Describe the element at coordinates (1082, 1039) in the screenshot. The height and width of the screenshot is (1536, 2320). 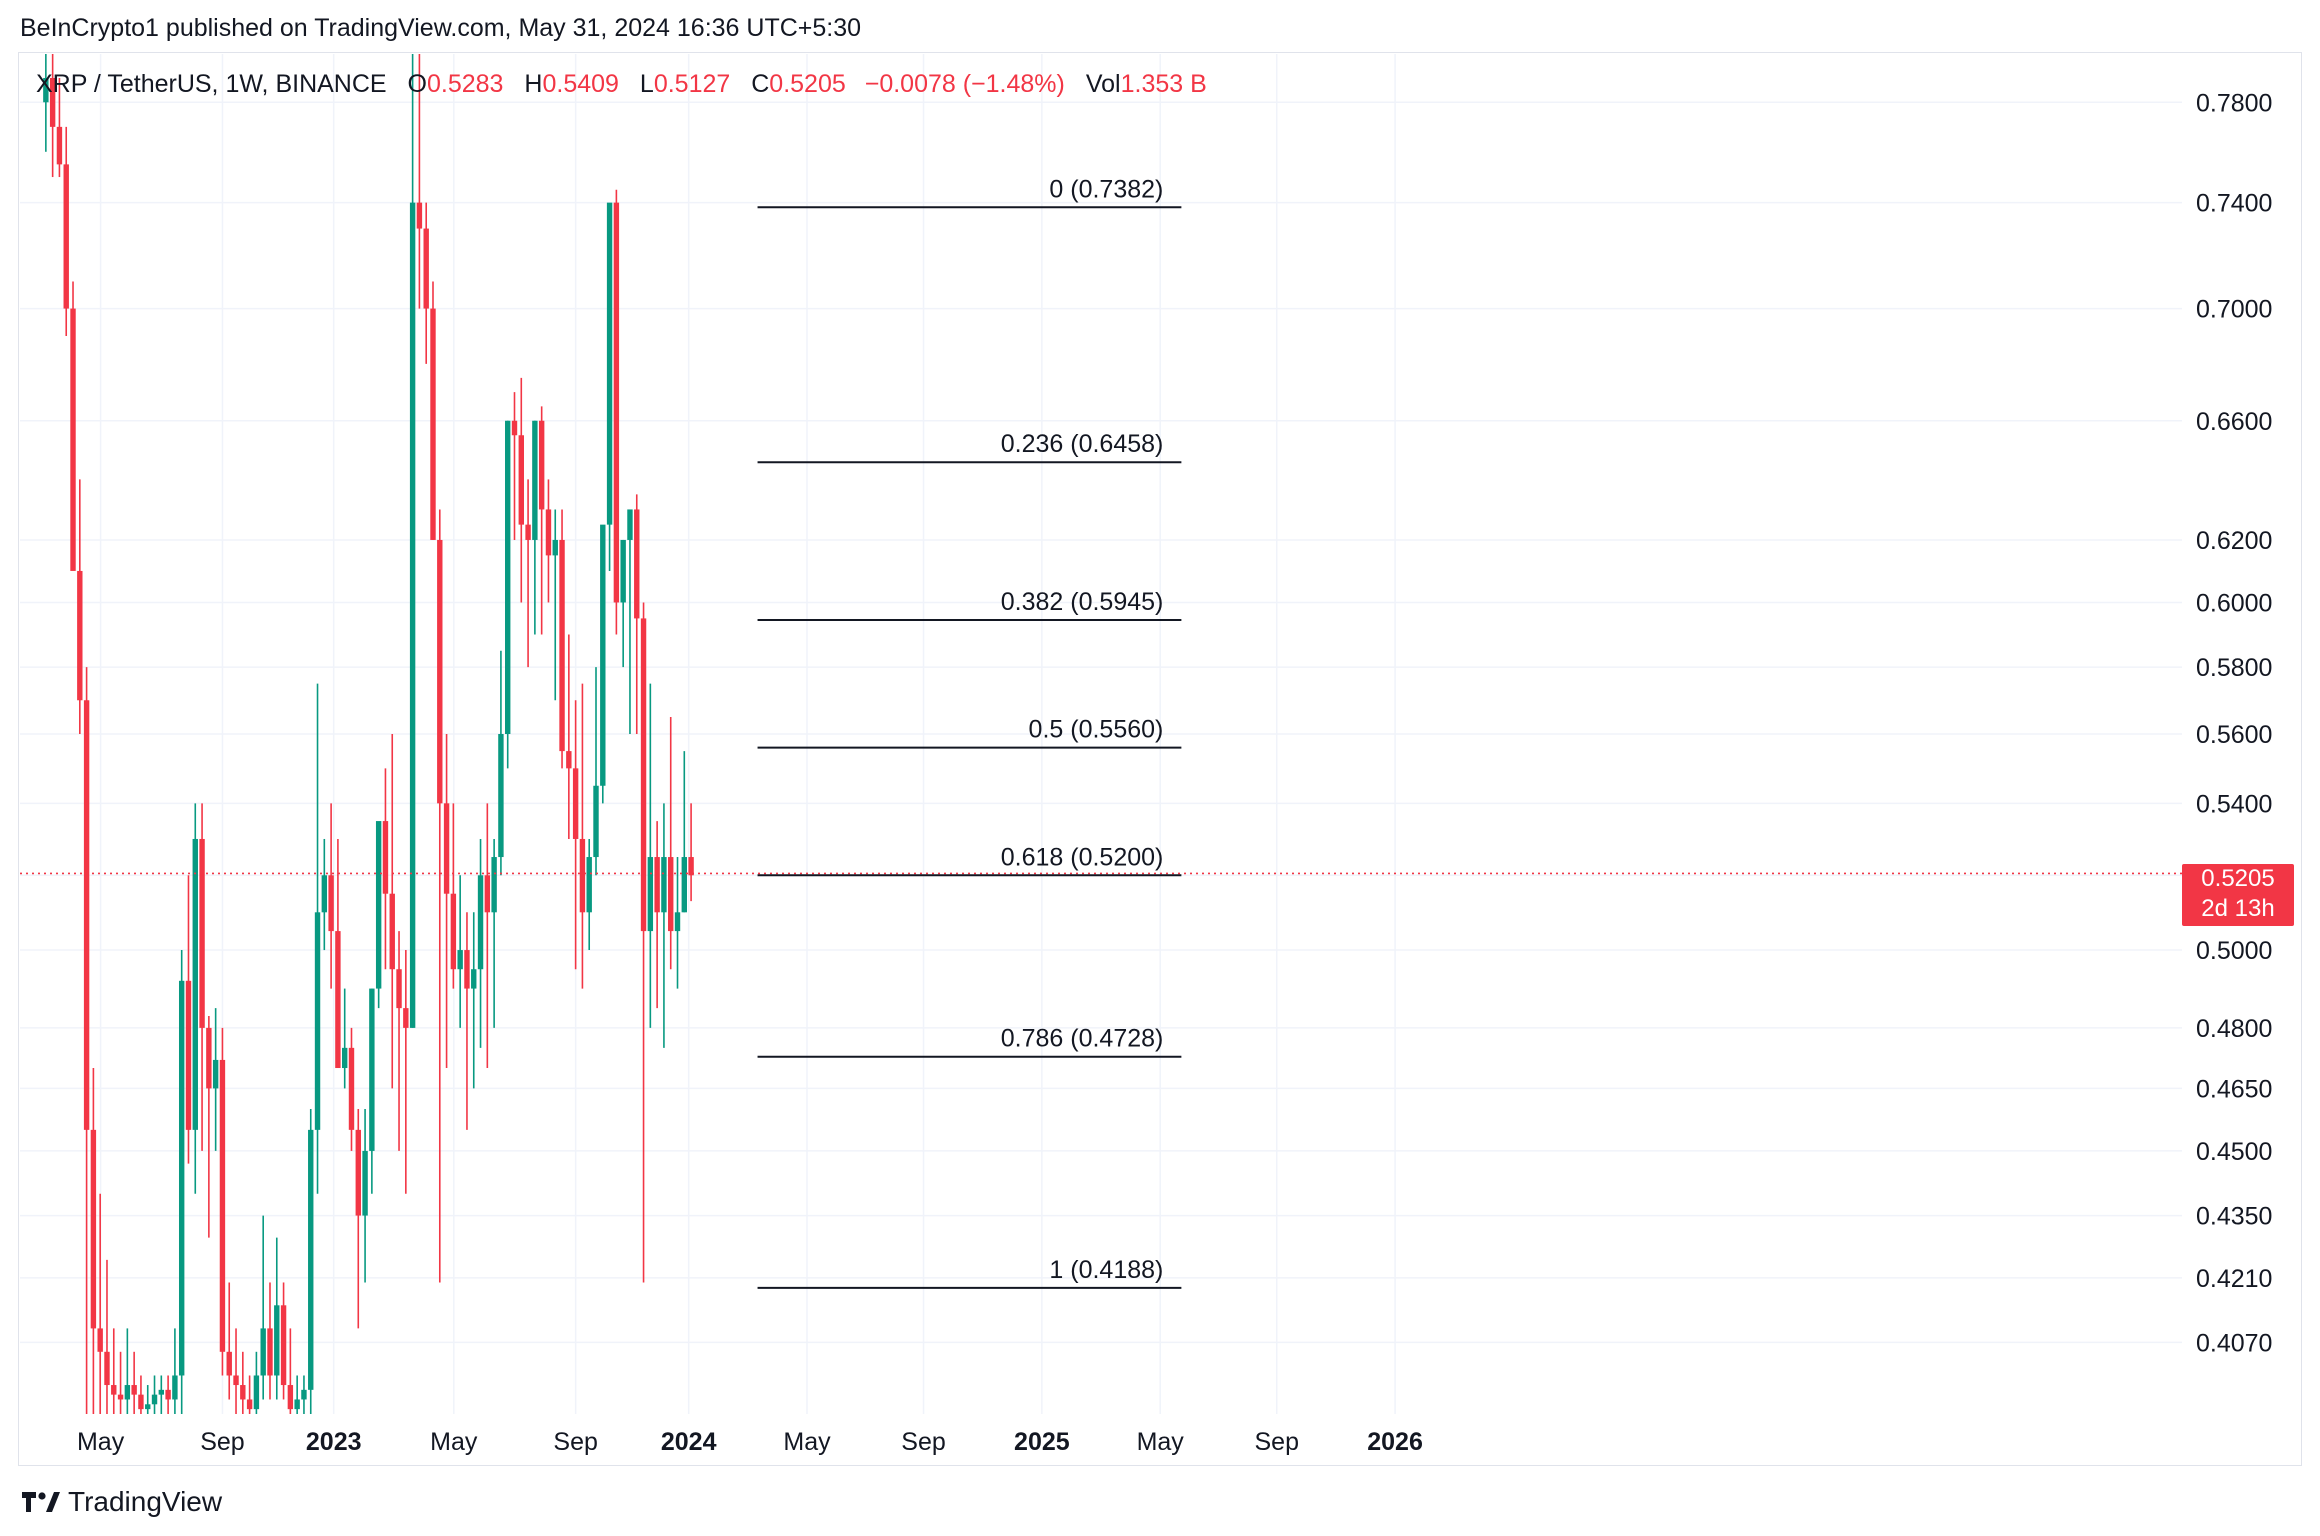
I see `fib-level-label: 0.786 (0.4728)` at that location.